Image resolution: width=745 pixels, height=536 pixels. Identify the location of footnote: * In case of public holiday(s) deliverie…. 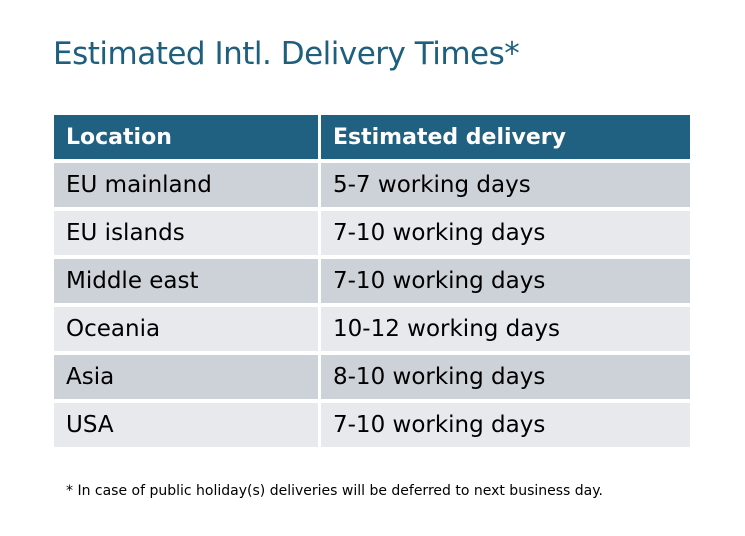
(334, 491).